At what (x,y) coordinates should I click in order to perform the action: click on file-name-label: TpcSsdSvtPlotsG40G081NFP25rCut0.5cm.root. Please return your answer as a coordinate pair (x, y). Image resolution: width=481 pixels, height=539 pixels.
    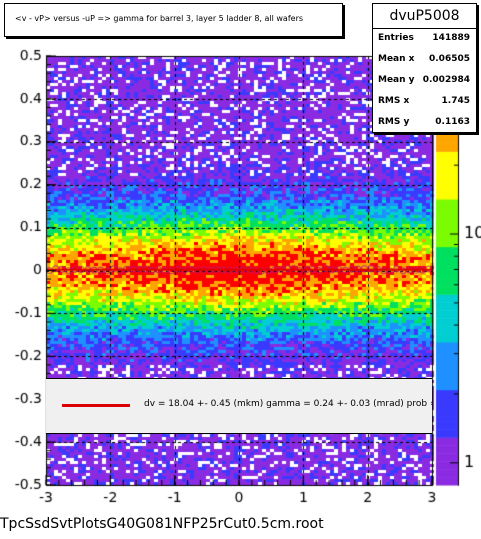
    Looking at the image, I should click on (162, 524).